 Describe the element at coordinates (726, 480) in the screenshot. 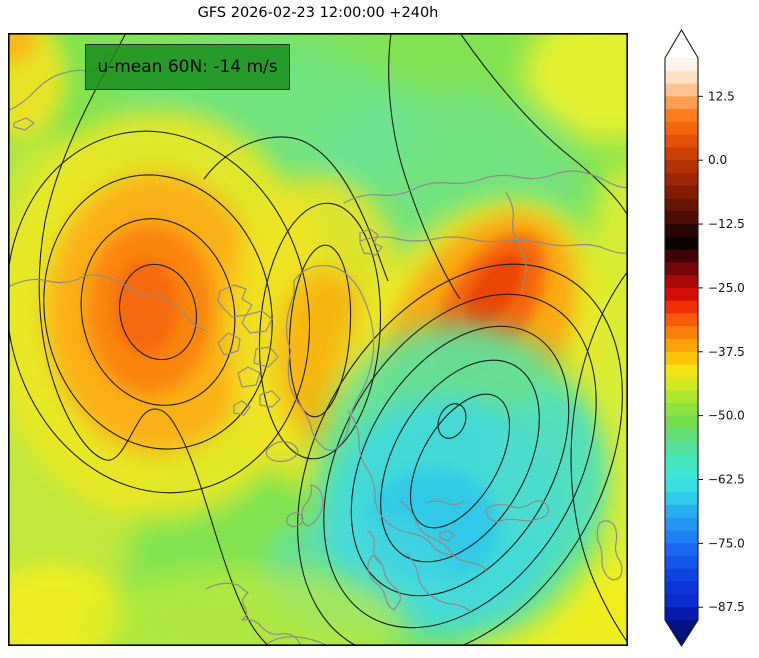

I see `colorbar-tick-label: −62.5` at that location.